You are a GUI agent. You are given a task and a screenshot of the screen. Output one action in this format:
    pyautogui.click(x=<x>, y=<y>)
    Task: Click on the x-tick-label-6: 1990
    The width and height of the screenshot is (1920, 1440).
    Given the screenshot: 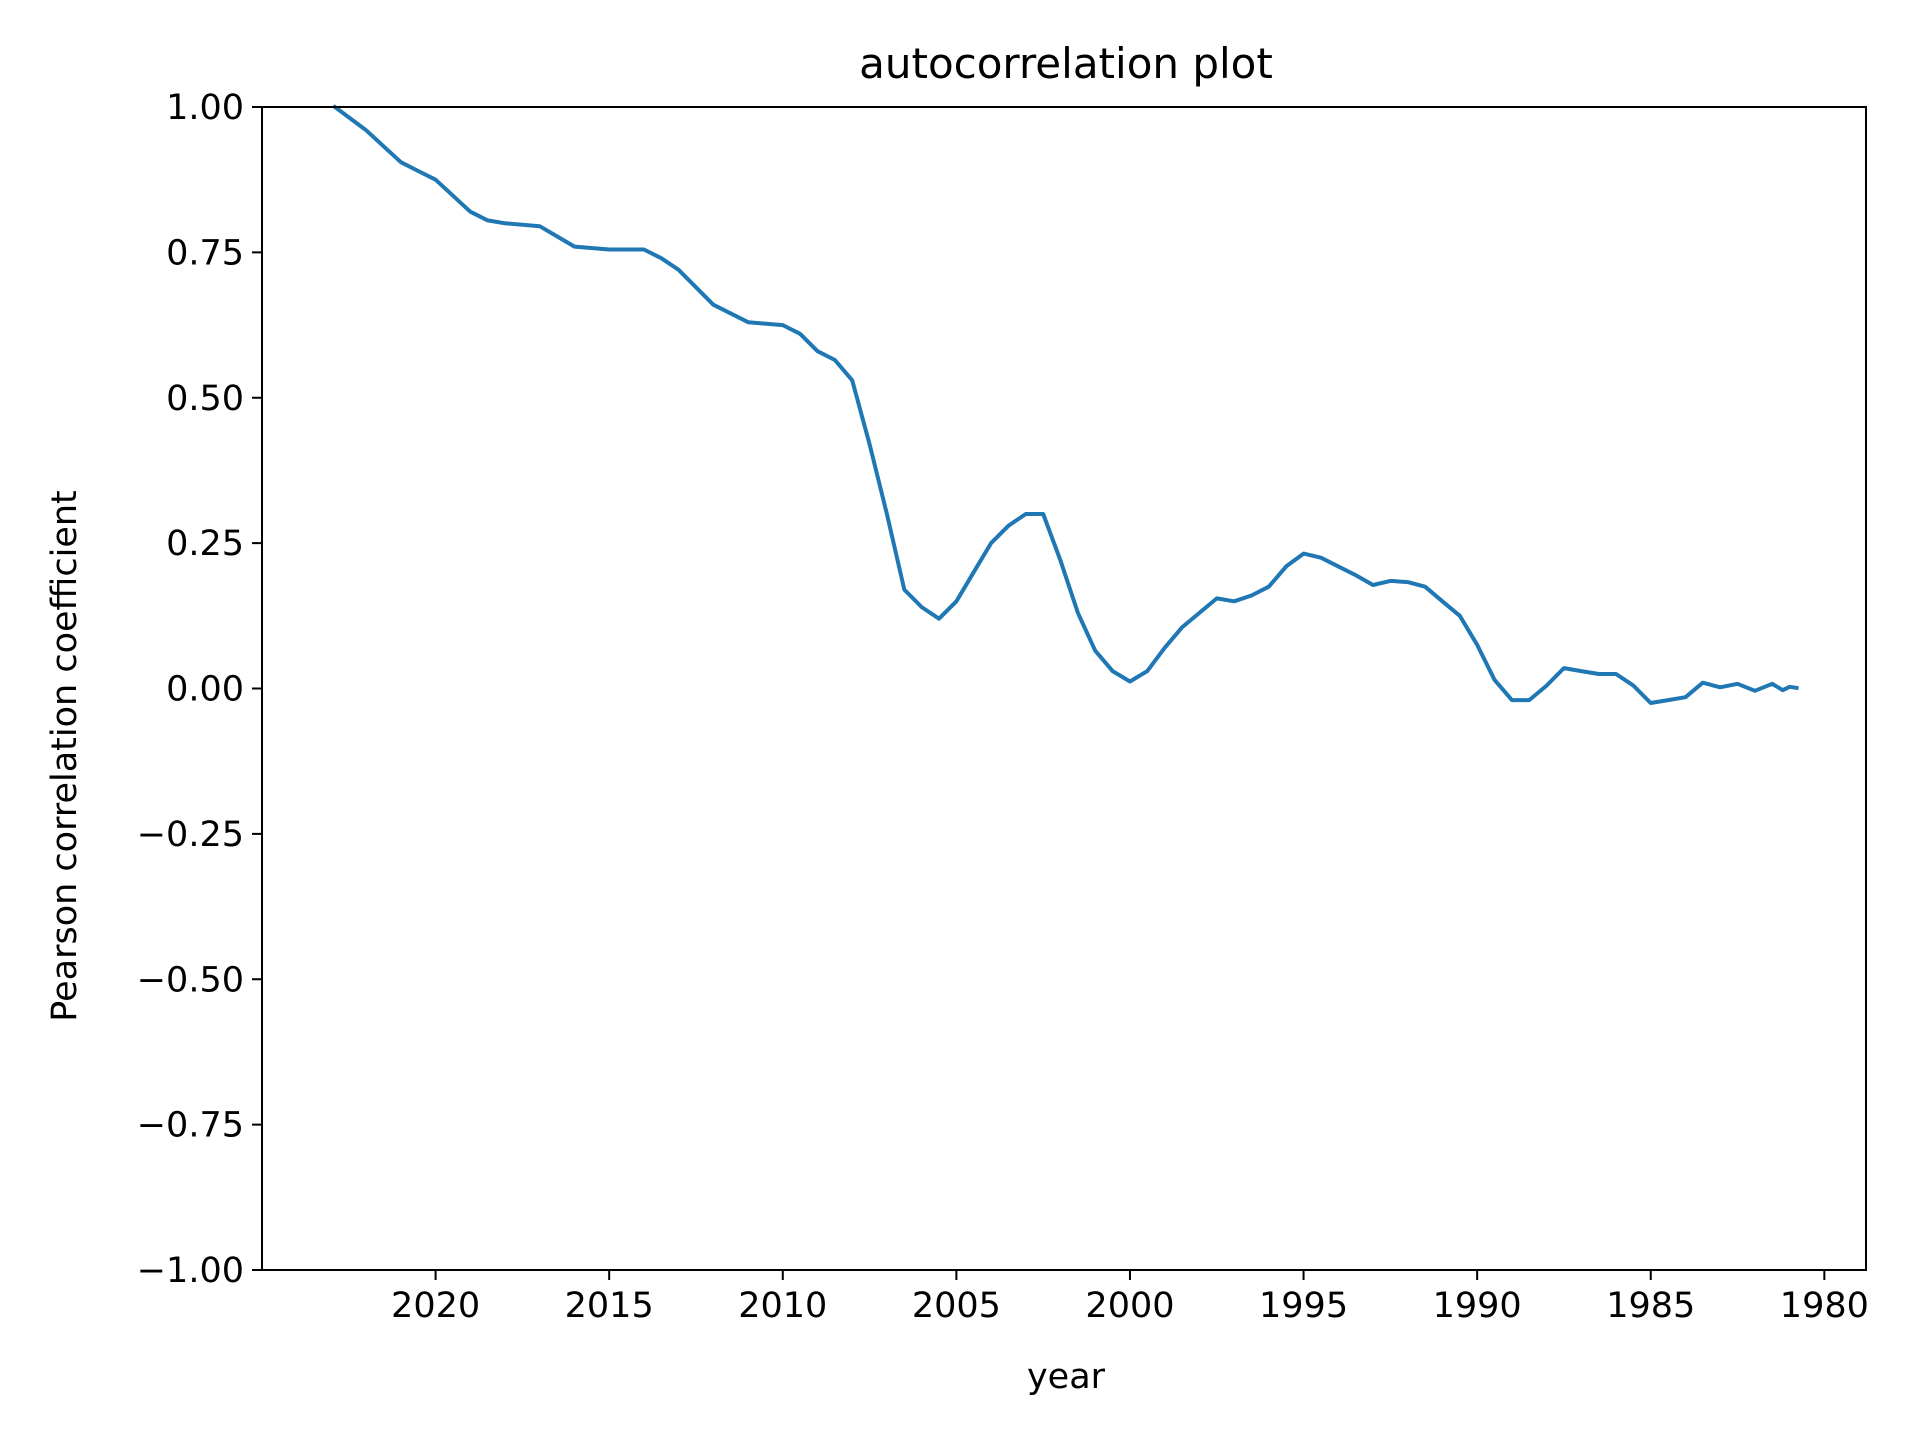 What is the action you would take?
    pyautogui.click(x=1477, y=1306)
    